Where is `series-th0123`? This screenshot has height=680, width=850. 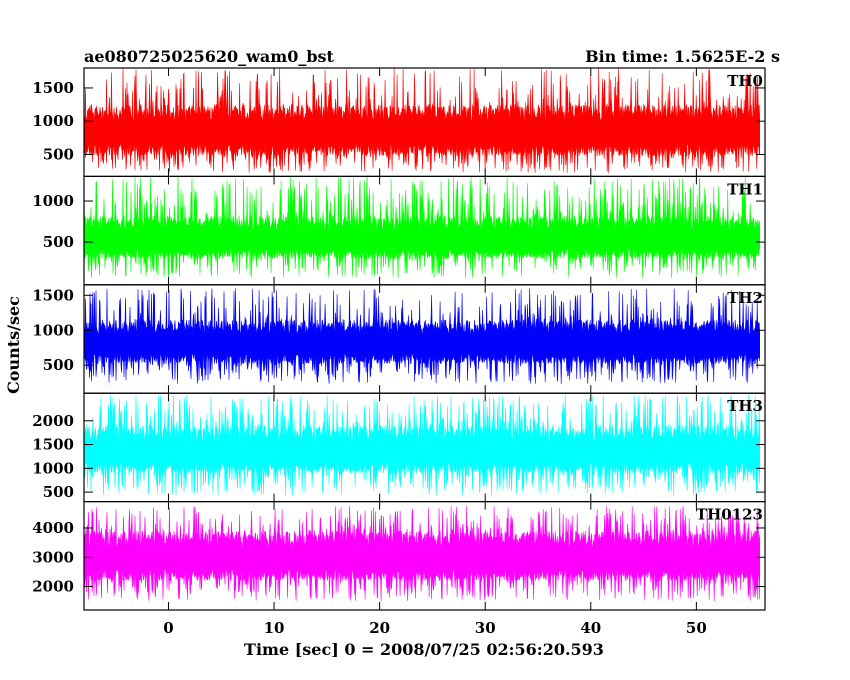
series-th0123 is located at coordinates (422, 554).